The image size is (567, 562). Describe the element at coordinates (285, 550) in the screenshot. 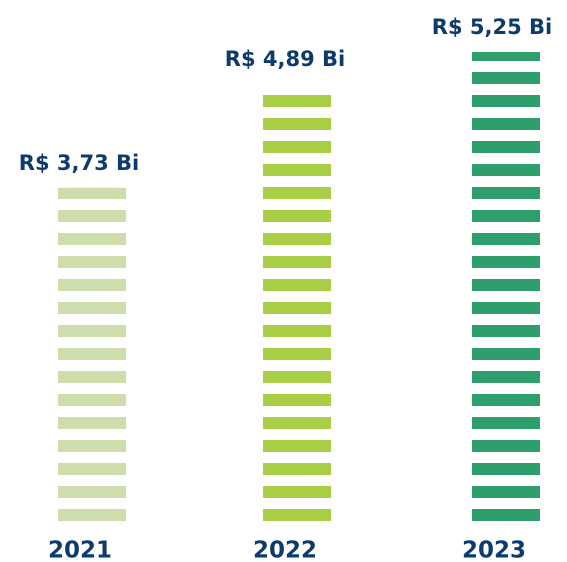

I see `x-tick-label: 2022` at that location.